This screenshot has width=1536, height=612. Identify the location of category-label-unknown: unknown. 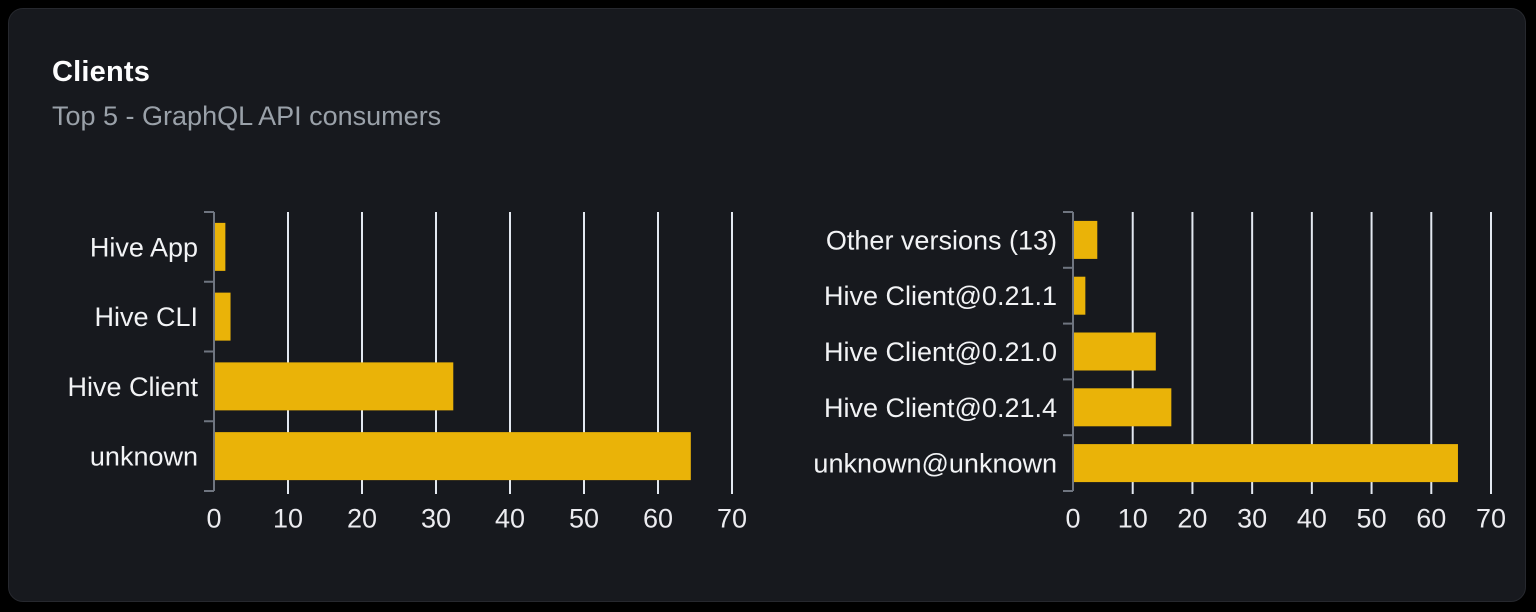
(144, 457).